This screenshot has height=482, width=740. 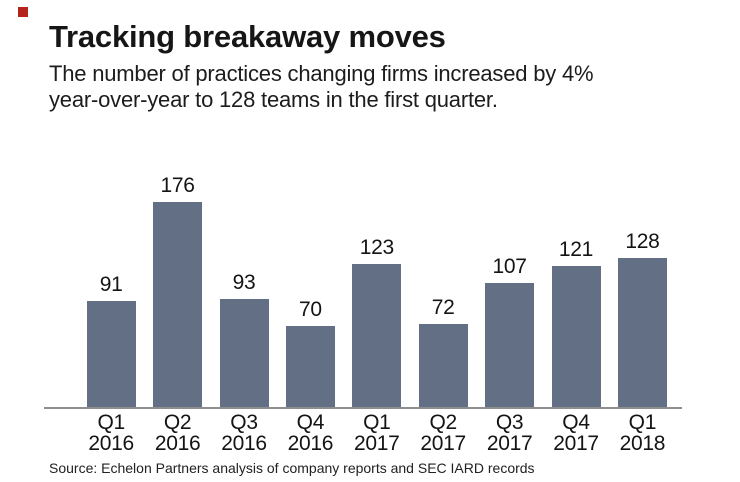 What do you see at coordinates (310, 433) in the screenshot?
I see `x-tick-label: Q4 2016` at bounding box center [310, 433].